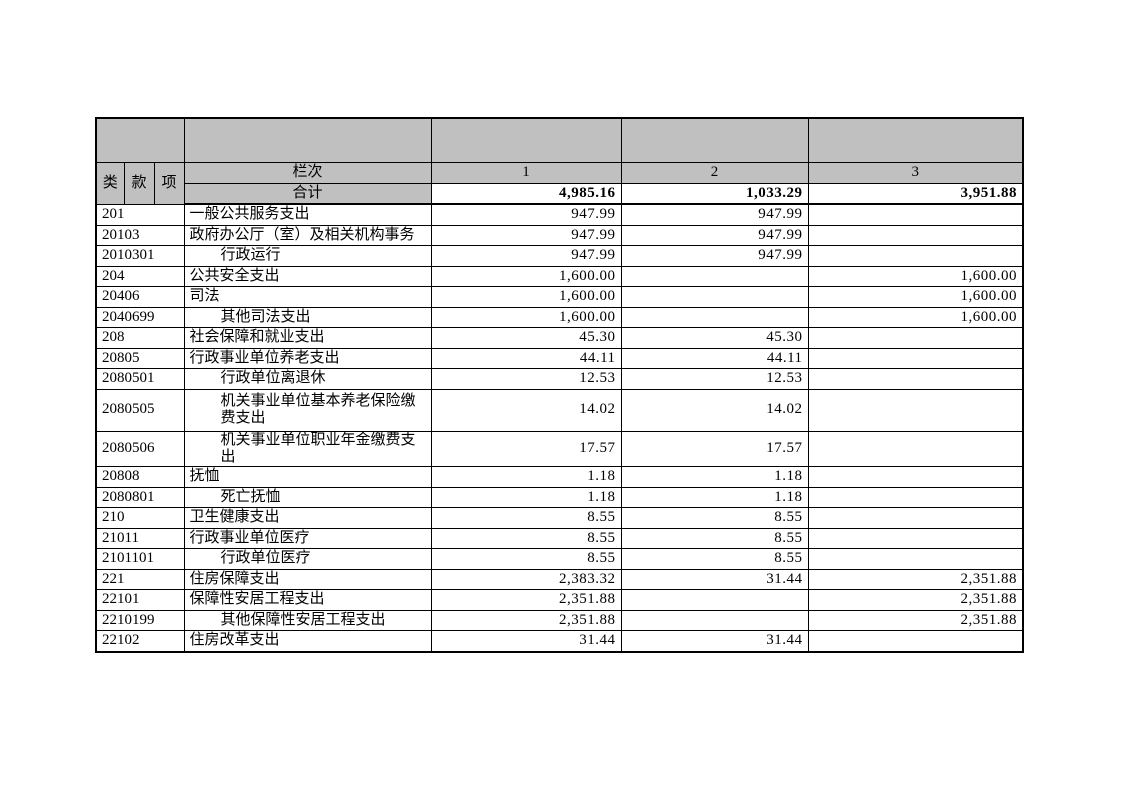  What do you see at coordinates (560, 194) in the screenshot?
I see `total-row: 合计 4,985.16 1,033.29 3,951.88` at bounding box center [560, 194].